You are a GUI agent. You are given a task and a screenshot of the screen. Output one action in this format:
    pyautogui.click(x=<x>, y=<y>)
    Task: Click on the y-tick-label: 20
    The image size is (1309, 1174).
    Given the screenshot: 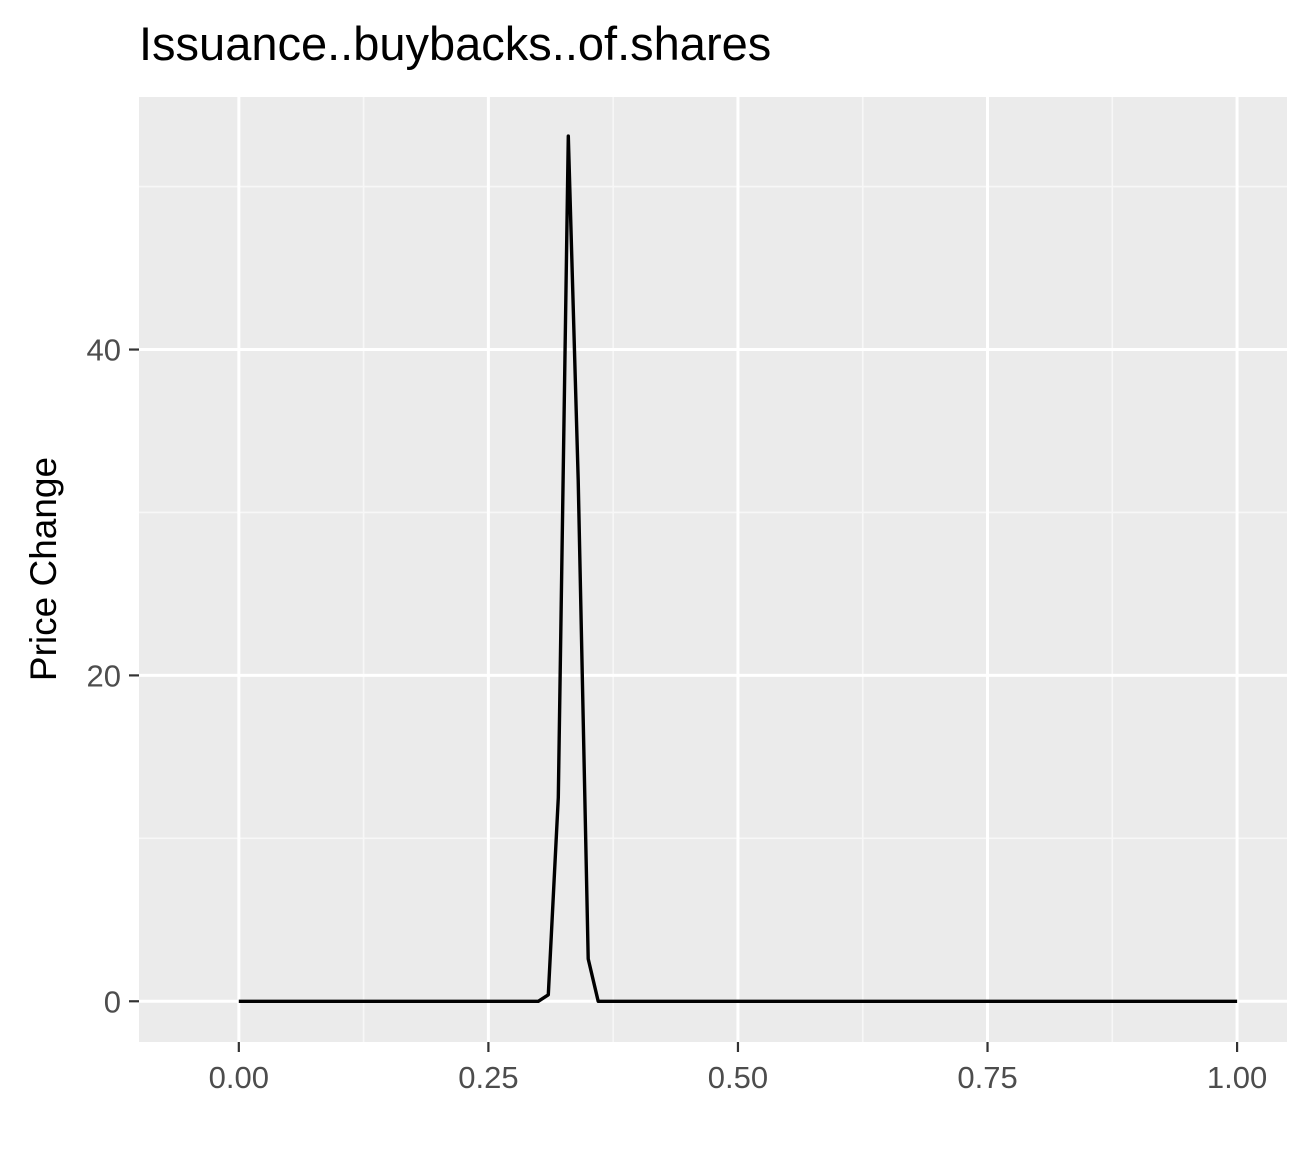 What is the action you would take?
    pyautogui.click(x=104, y=675)
    